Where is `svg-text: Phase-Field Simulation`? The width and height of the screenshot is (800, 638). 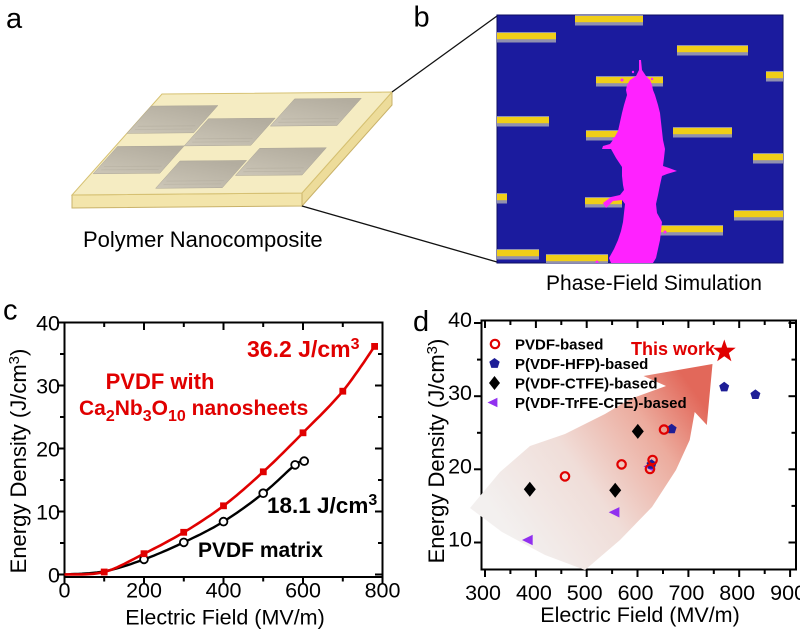 svg-text: Phase-Field Simulation is located at coordinates (654, 283).